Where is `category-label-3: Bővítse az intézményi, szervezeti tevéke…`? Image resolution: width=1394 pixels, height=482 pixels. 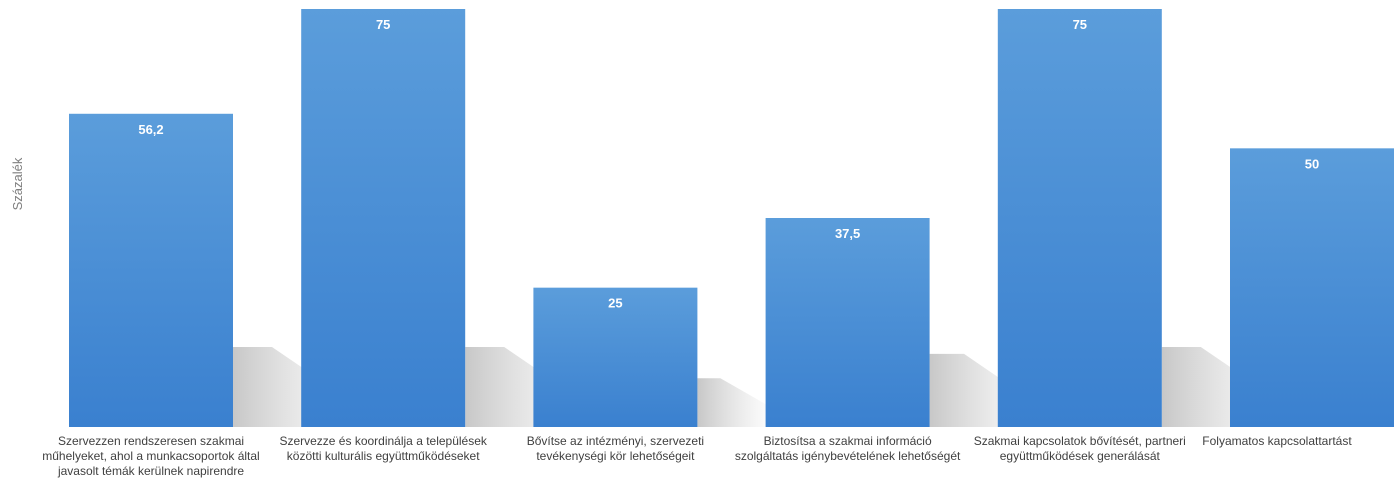
category-label-3: Bővítse az intézményi, szervezeti tevéke… is located at coordinates (615, 448).